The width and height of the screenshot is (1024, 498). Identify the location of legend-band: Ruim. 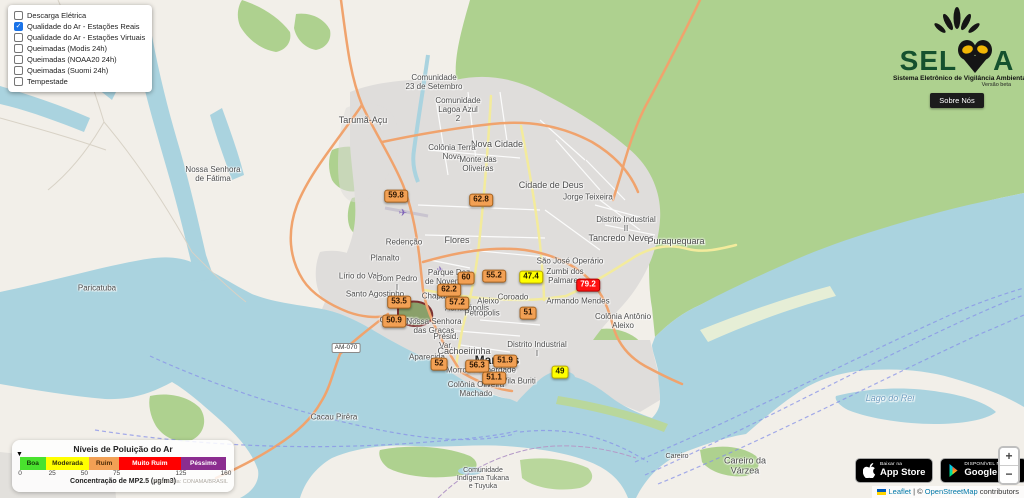
(104, 463).